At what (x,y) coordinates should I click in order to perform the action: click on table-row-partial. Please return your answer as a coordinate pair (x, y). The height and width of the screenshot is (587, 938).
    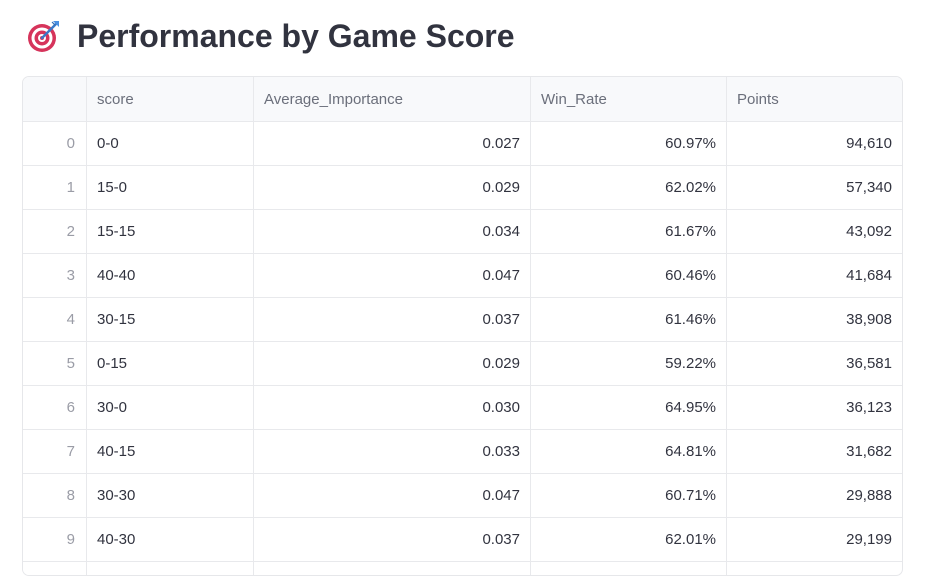
    Looking at the image, I should click on (462, 568).